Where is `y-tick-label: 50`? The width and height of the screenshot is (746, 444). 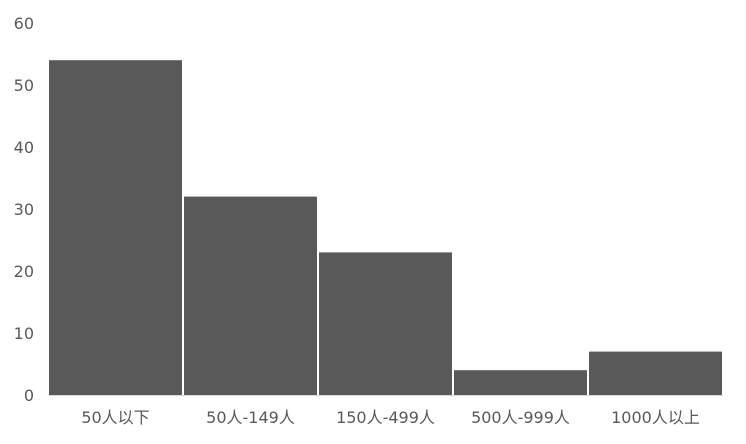
y-tick-label: 50 is located at coordinates (24, 85).